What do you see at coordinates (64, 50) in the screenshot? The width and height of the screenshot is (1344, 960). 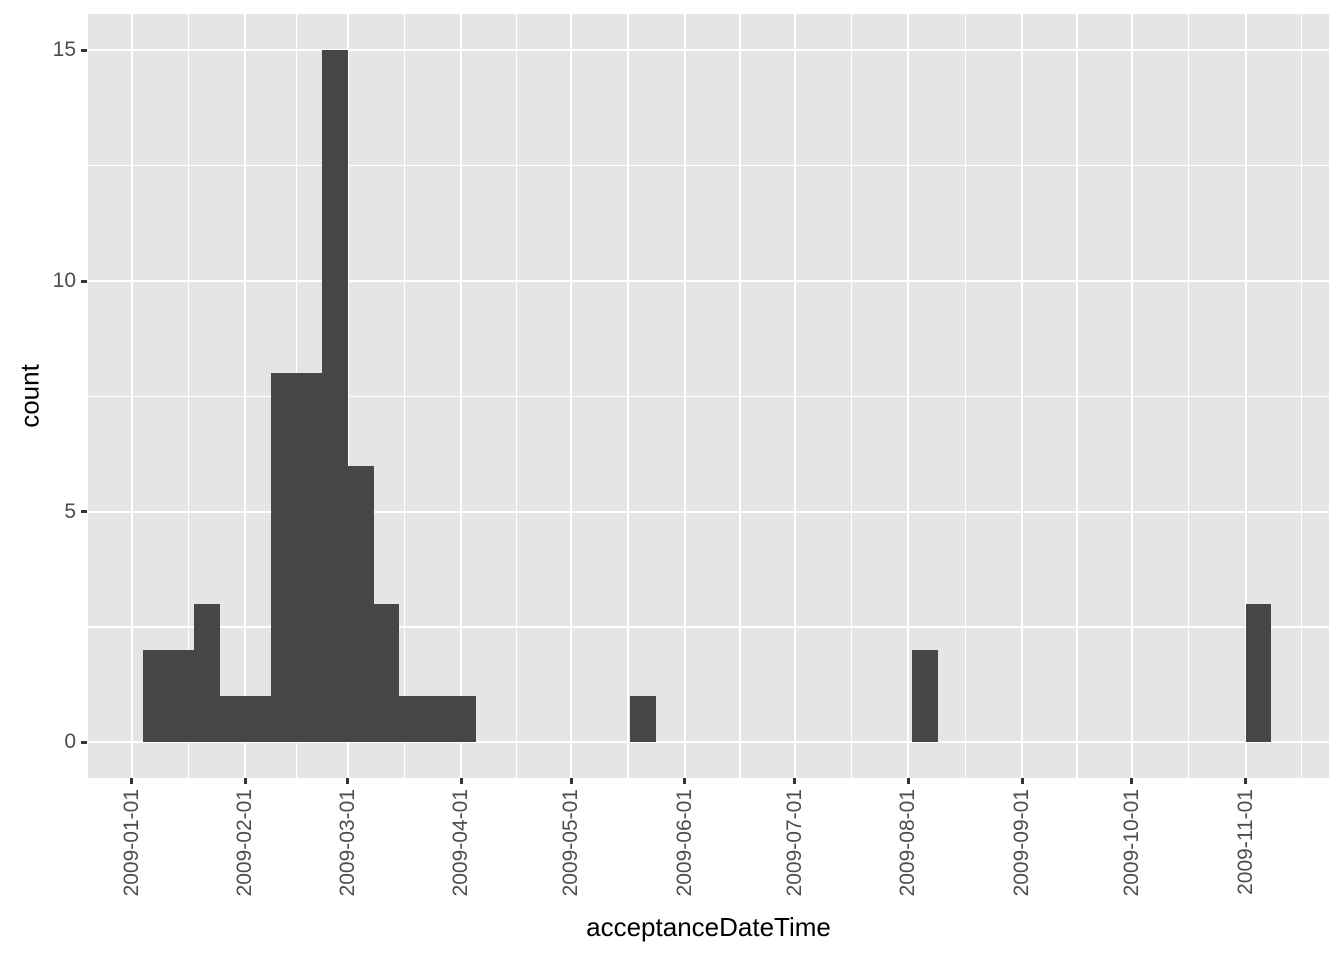 I see `y-tick-label: 15` at bounding box center [64, 50].